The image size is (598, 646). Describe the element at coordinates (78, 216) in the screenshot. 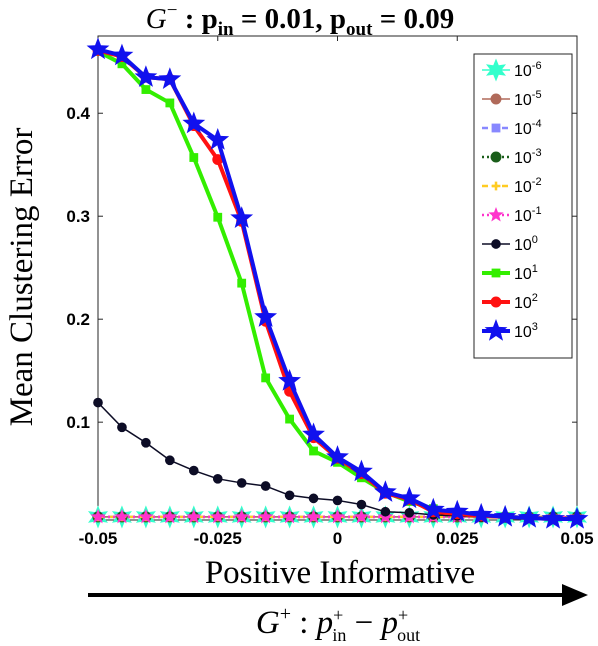

I see `y-tick-label: 0.3` at that location.